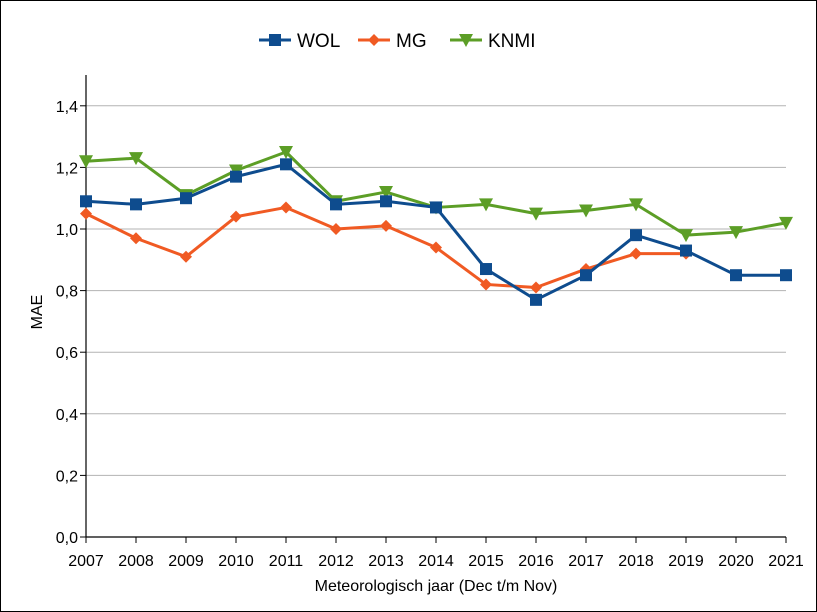  Describe the element at coordinates (67, 107) in the screenshot. I see `y-tick-label: 1,4` at that location.